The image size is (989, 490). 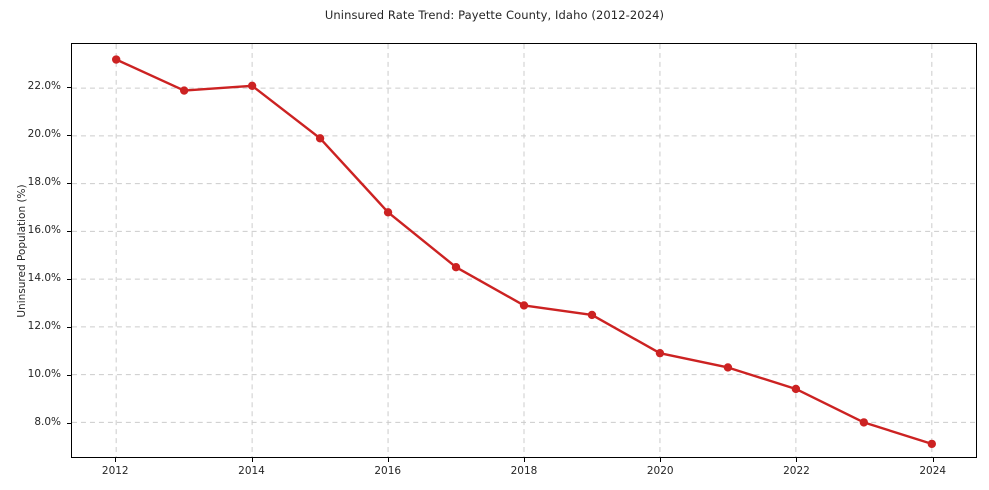 I want to click on y-axis-tick-label: 12.0%, so click(x=44, y=326).